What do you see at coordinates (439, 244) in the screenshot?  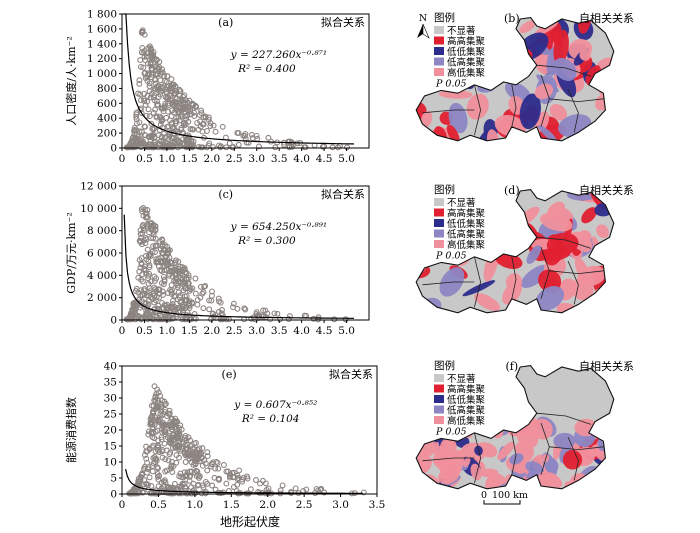 I see `legend-swatch` at bounding box center [439, 244].